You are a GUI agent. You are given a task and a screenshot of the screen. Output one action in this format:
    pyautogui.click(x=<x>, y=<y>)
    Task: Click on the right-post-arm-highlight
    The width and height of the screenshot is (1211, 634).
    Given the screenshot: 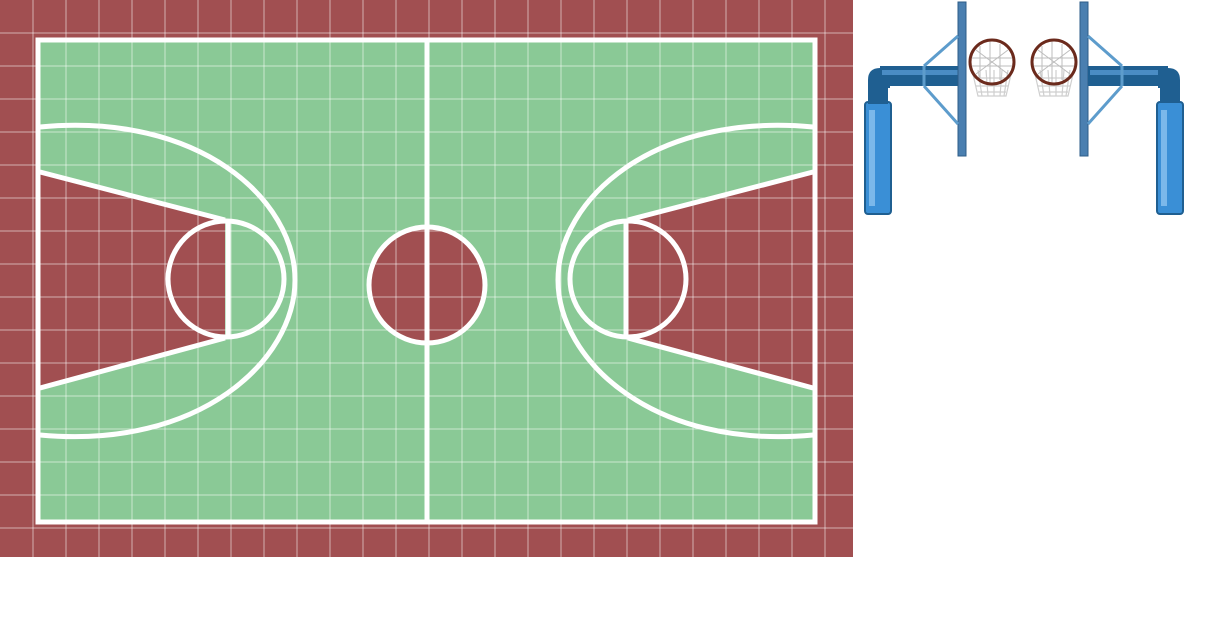 What is the action you would take?
    pyautogui.click(x=1128, y=72)
    